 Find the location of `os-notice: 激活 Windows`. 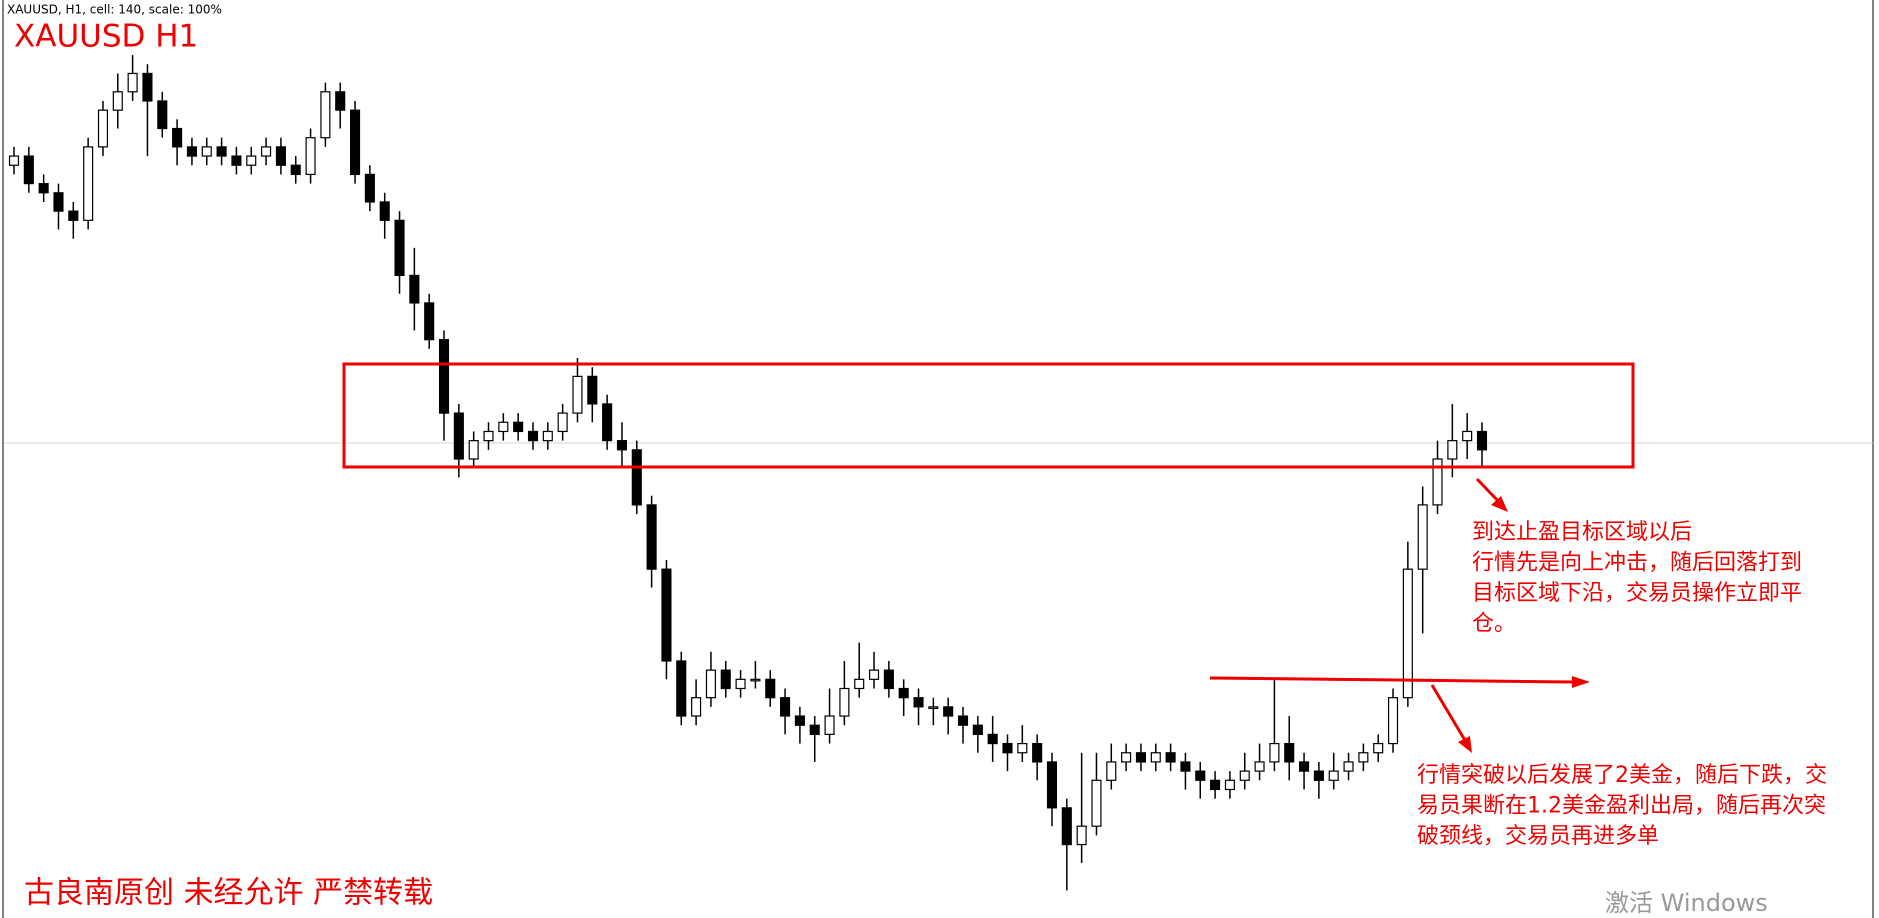

os-notice: 激活 Windows is located at coordinates (1686, 903).